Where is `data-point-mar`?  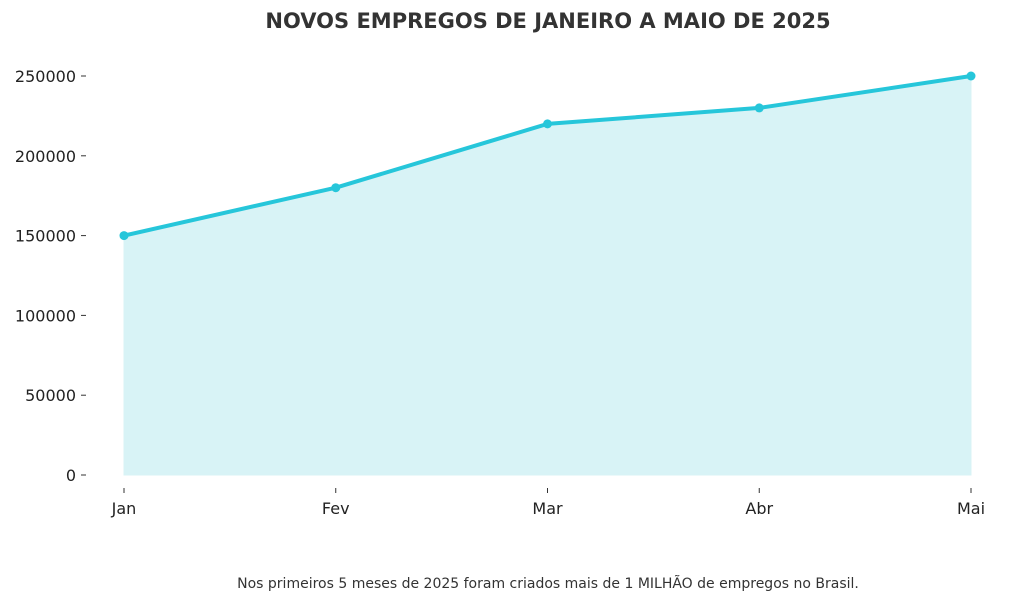
data-point-mar is located at coordinates (547, 124).